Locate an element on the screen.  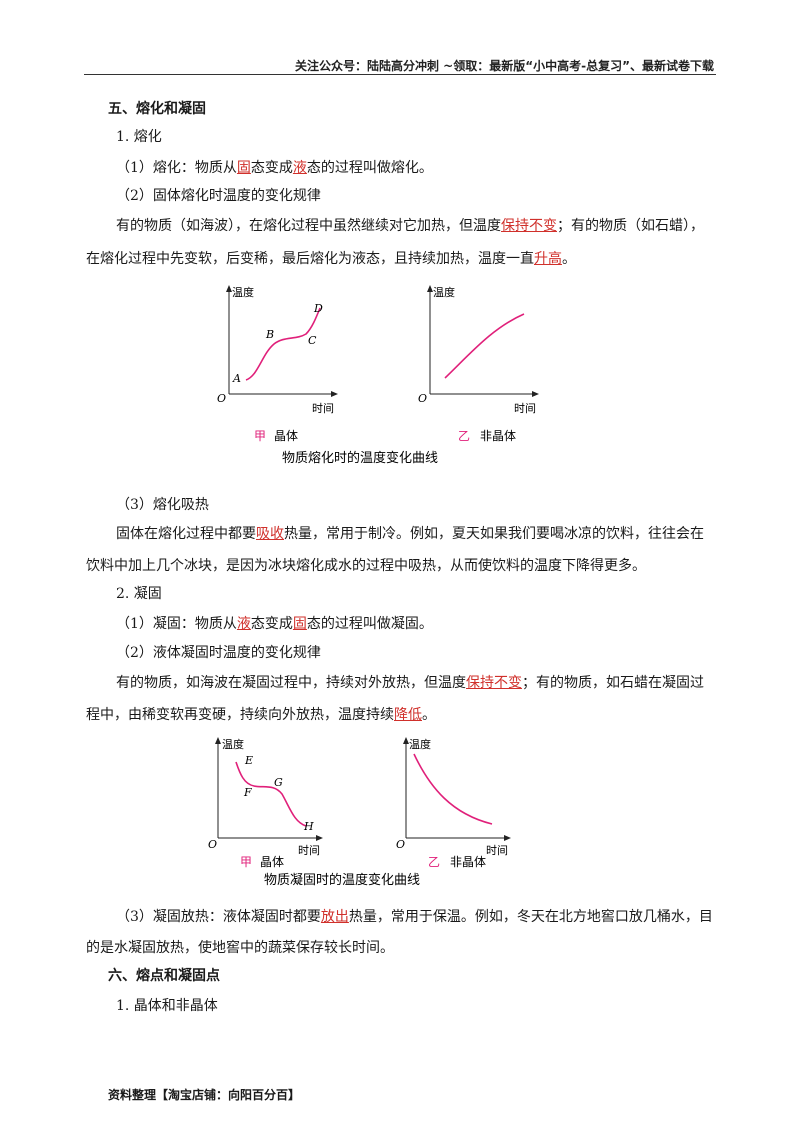
paragraph-melting-absorb-title: （3）熔化吸热 is located at coordinates (162, 505).